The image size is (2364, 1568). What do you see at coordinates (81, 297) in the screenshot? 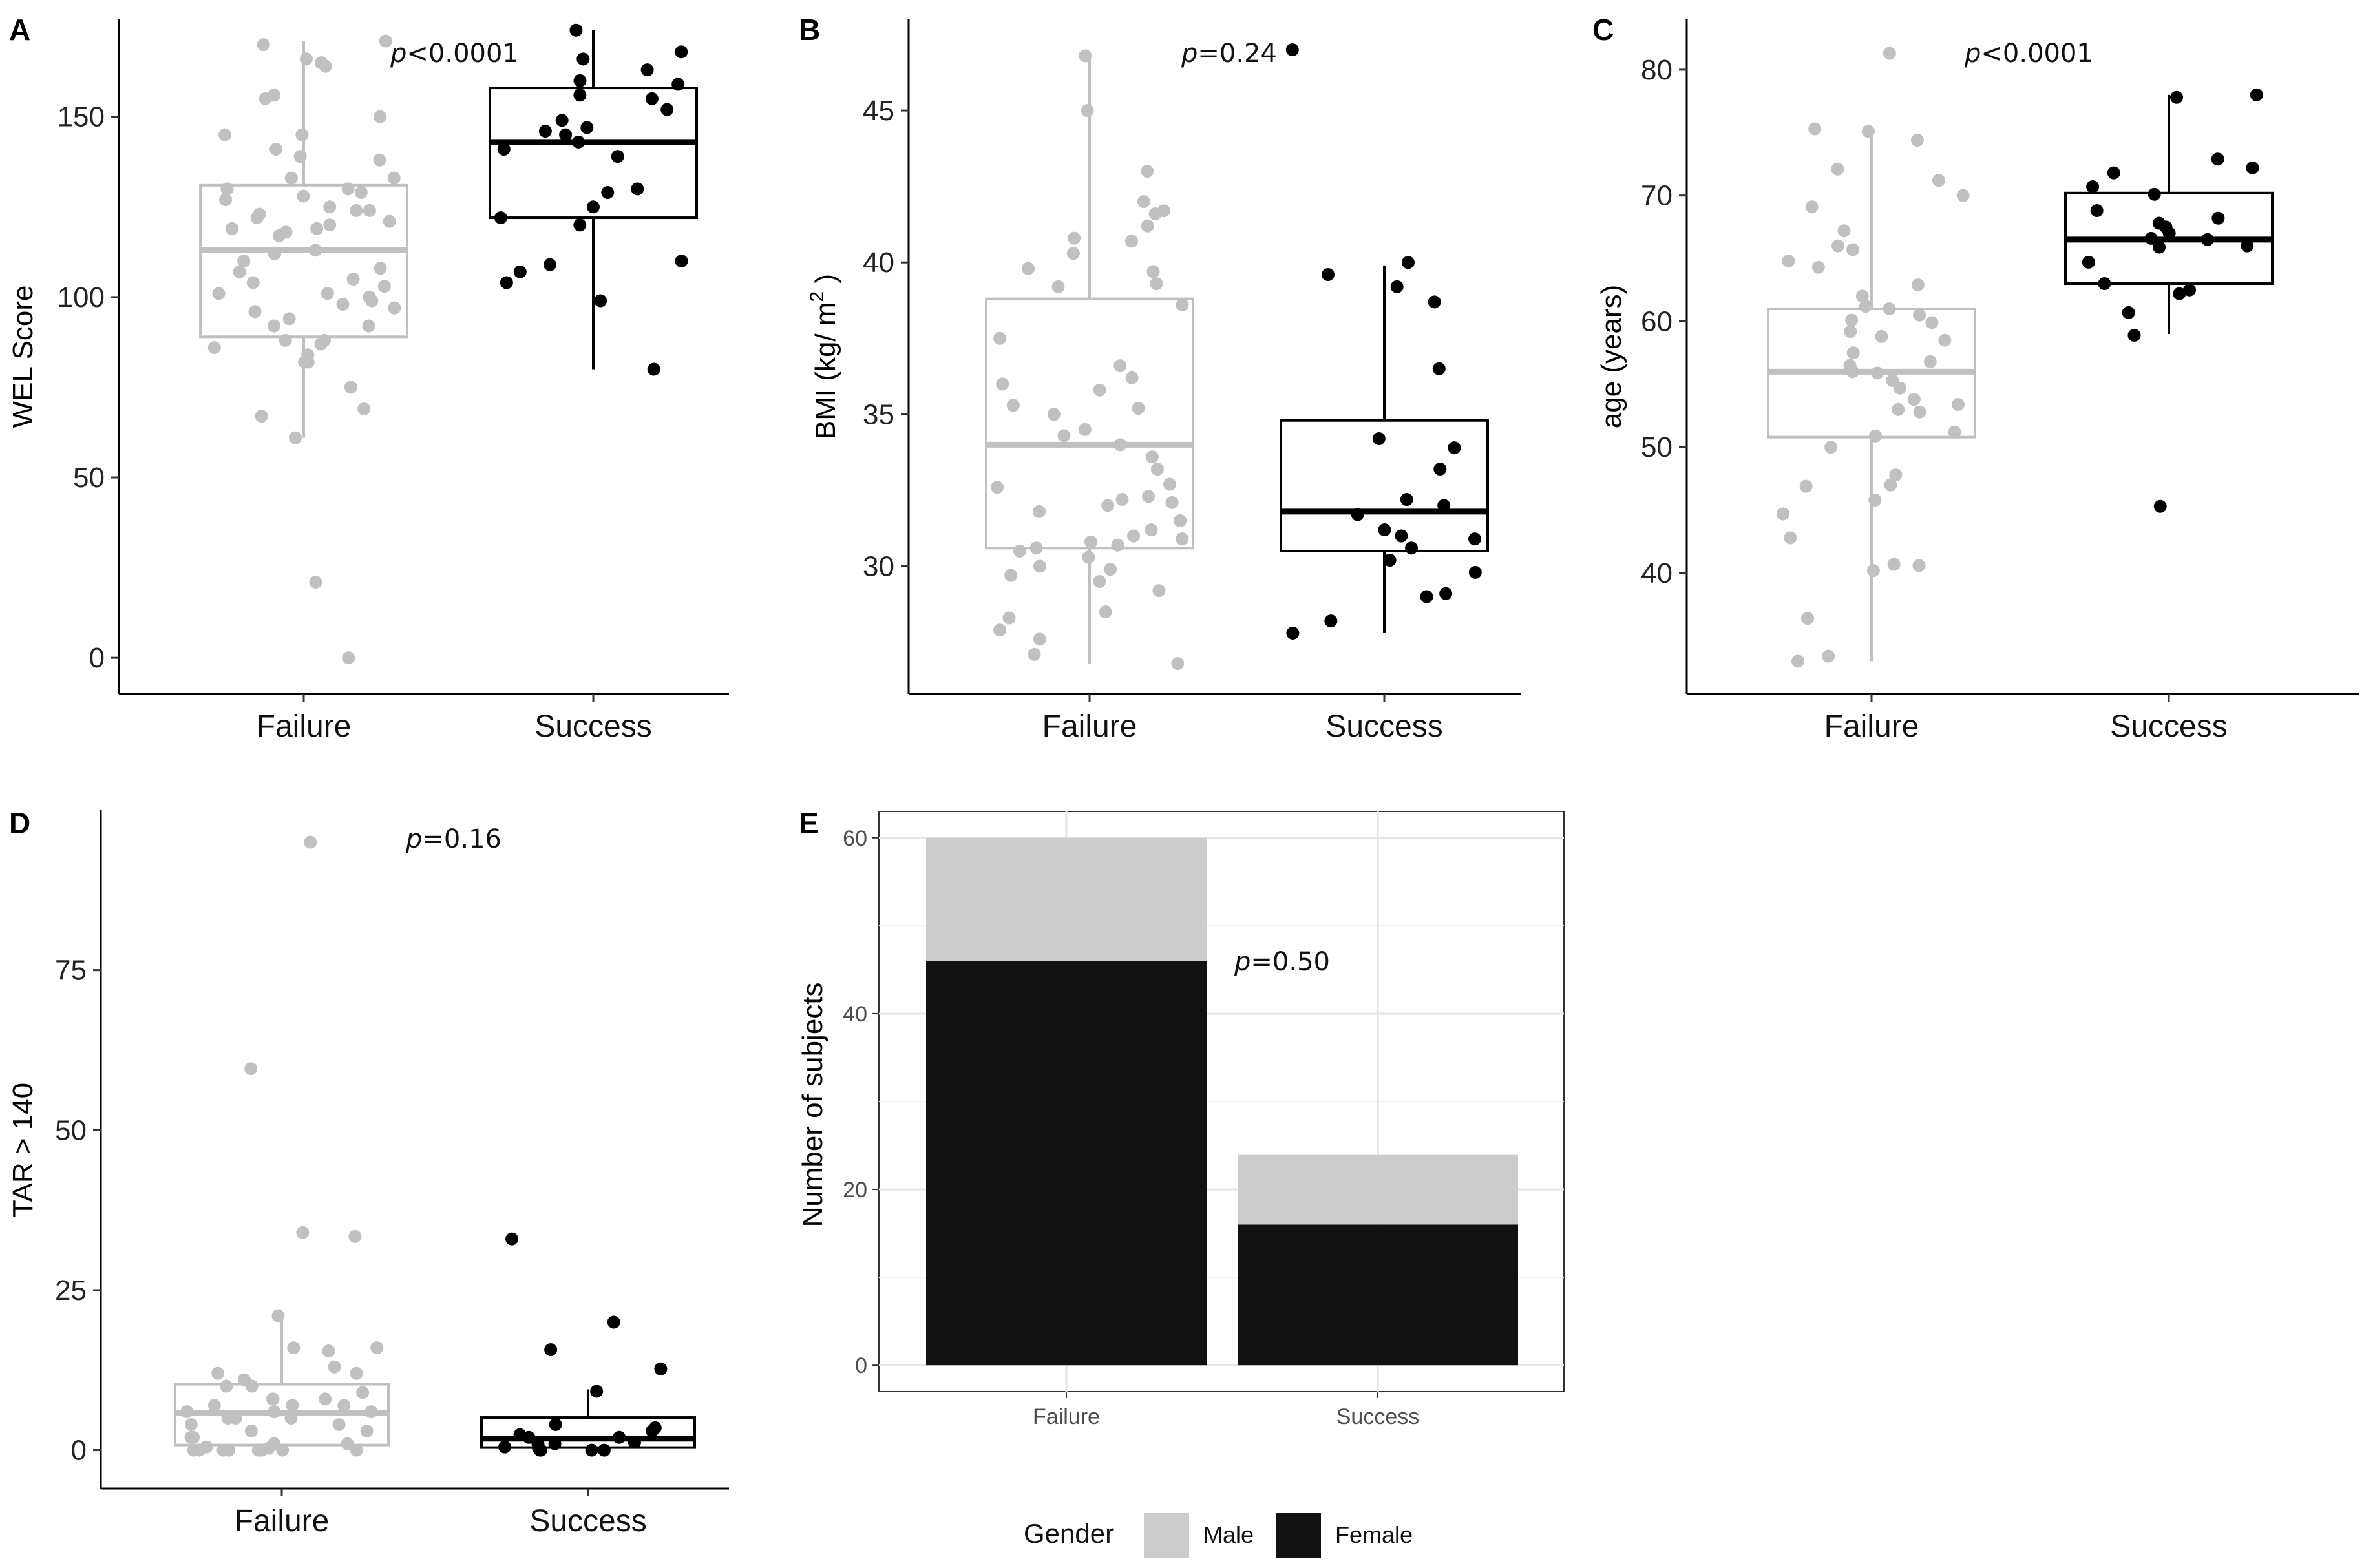
I see `y-tick-label: 100` at bounding box center [81, 297].